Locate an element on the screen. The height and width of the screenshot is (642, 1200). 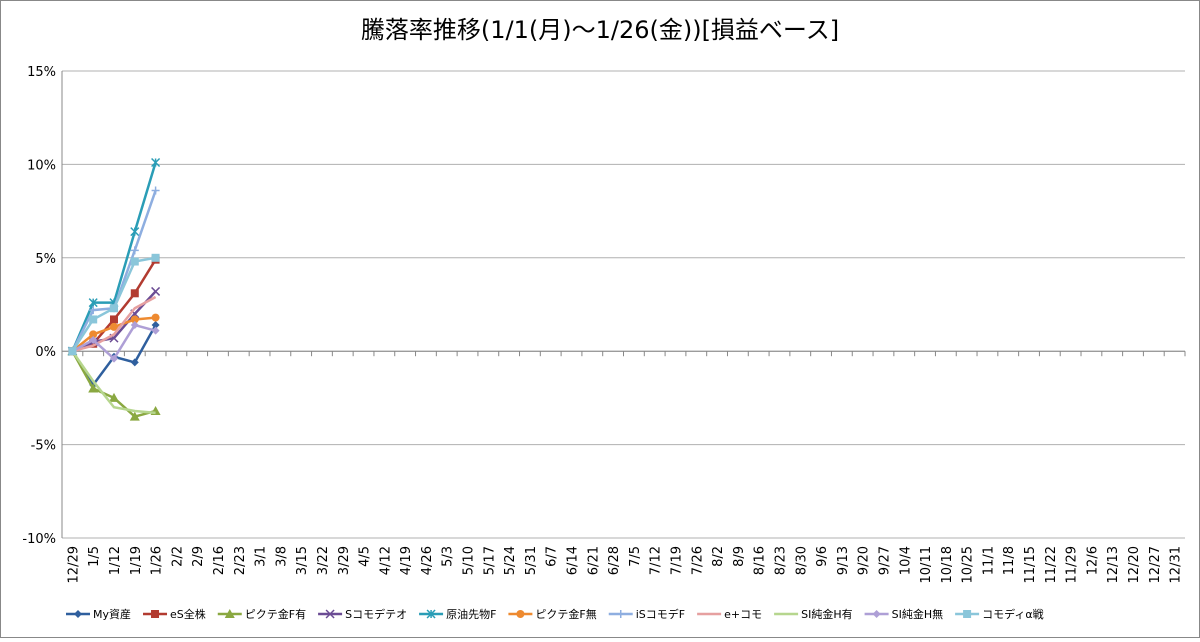
x-tick-label: 10/11 is located at coordinates (926, 564).